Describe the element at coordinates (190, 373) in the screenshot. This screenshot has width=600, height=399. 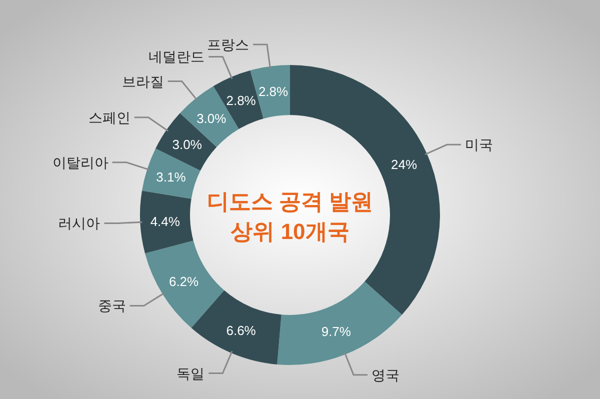
I see `slice-label: 독일` at that location.